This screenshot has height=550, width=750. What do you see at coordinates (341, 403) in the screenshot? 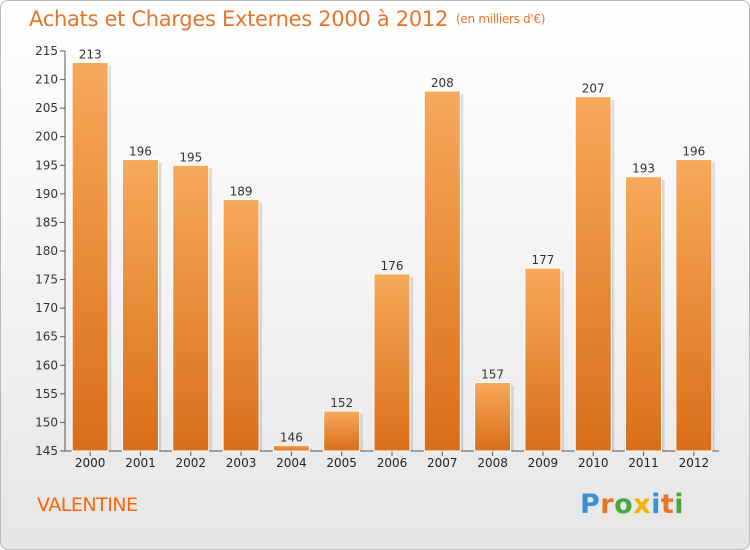
I see `data-label: 152` at bounding box center [341, 403].